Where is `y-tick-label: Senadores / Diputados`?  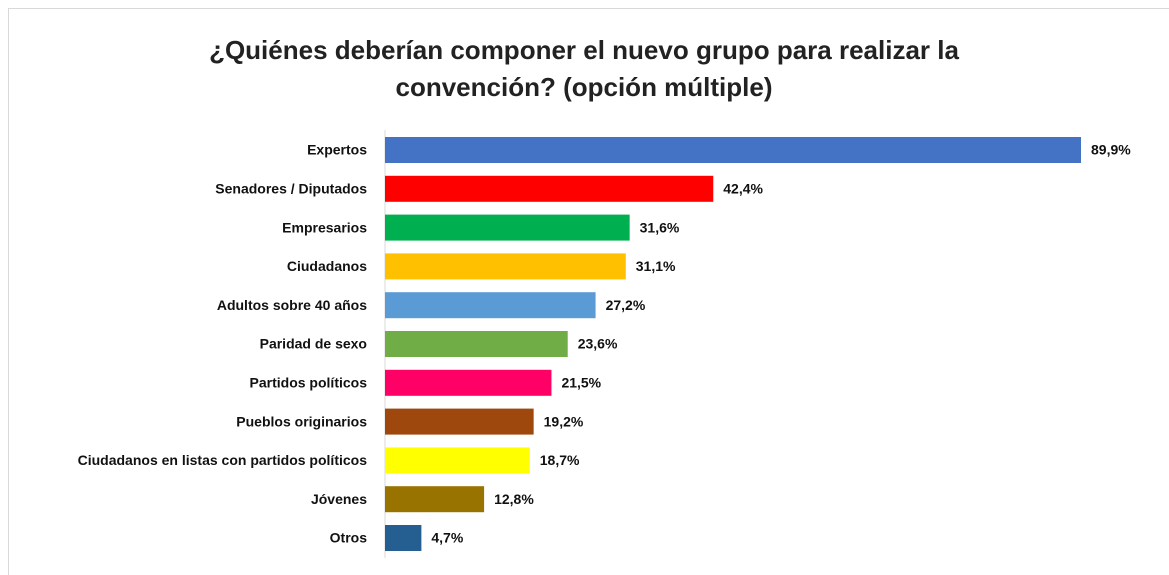
y-tick-label: Senadores / Diputados is located at coordinates (291, 189).